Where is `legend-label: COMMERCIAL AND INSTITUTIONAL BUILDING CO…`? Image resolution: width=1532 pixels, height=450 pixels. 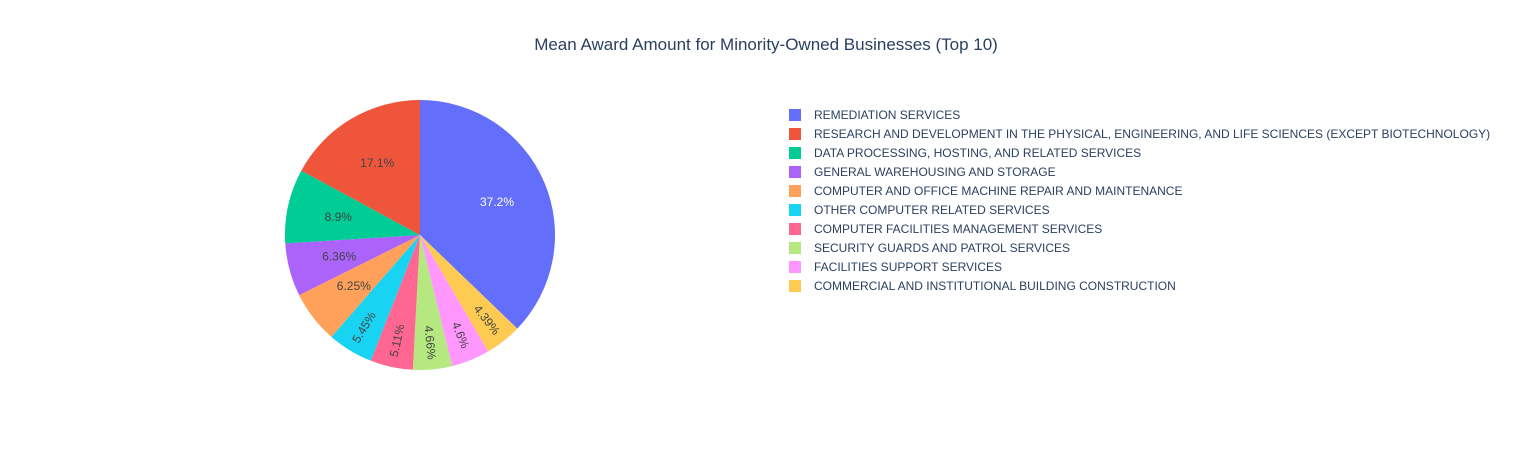
legend-label: COMMERCIAL AND INSTITUTIONAL BUILDING CO… is located at coordinates (995, 286).